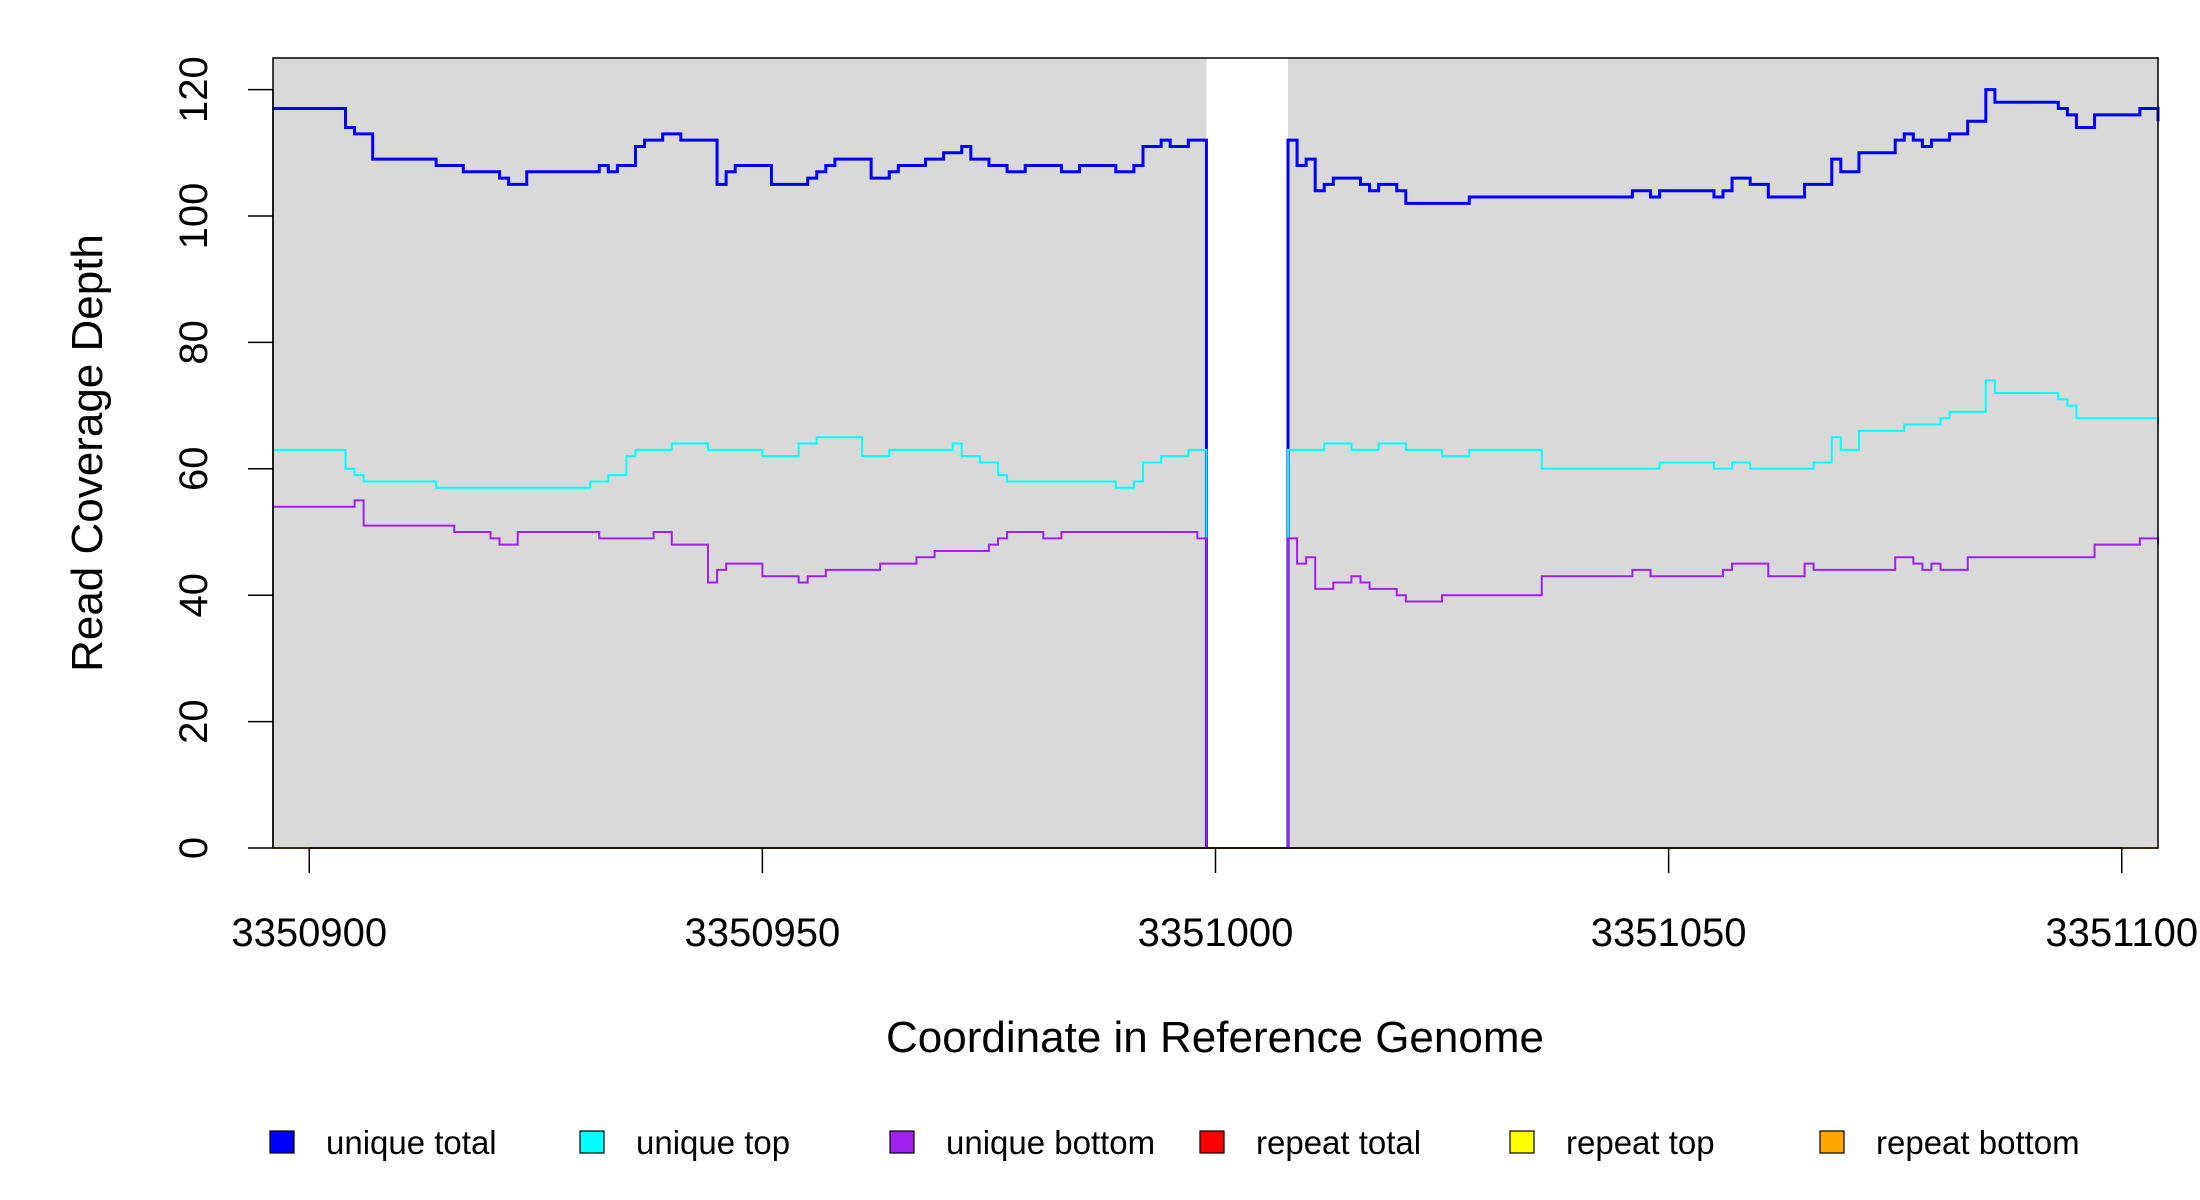  Describe the element at coordinates (87, 453) in the screenshot. I see `y-axis-title: Read Coverage Depth` at that location.